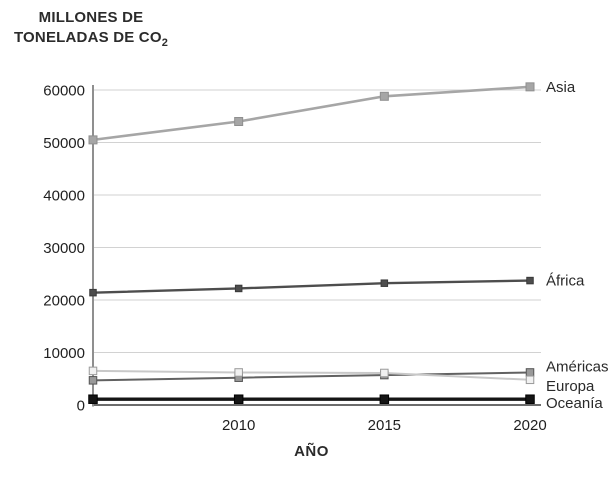 The height and width of the screenshot is (477, 611). I want to click on y-tick-label-10000: 10000, so click(64, 353).